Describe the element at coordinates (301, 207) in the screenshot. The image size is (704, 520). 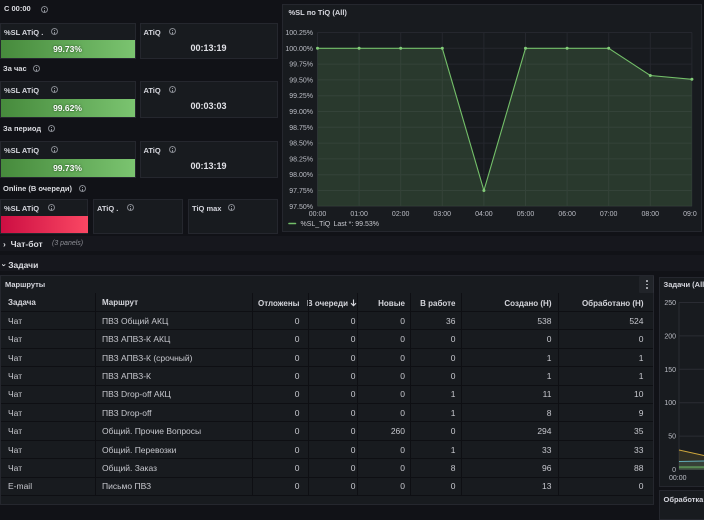
I see `svg-text: 97.50%` at that location.